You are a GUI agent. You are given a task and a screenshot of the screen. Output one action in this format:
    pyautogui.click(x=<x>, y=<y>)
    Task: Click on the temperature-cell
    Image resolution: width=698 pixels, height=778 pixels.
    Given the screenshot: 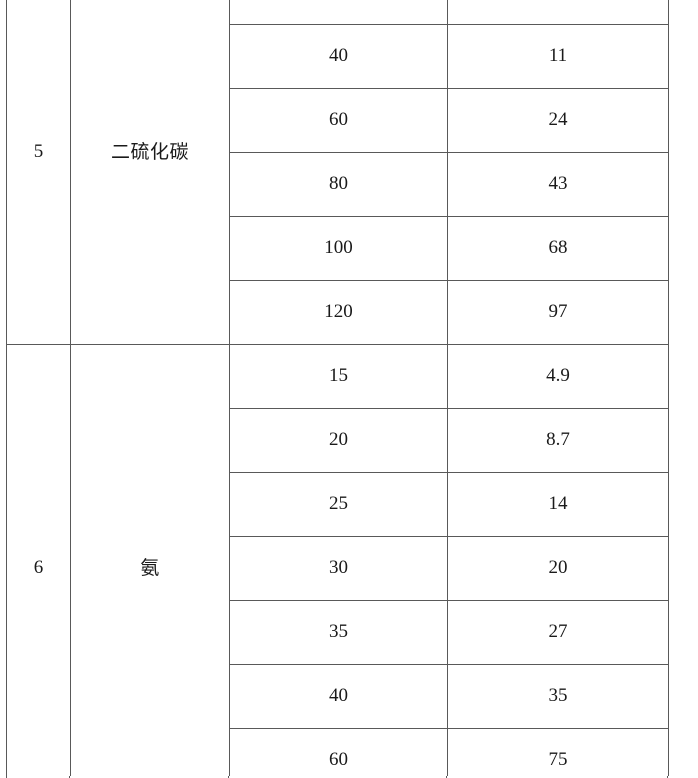 What is the action you would take?
    pyautogui.click(x=338, y=12)
    